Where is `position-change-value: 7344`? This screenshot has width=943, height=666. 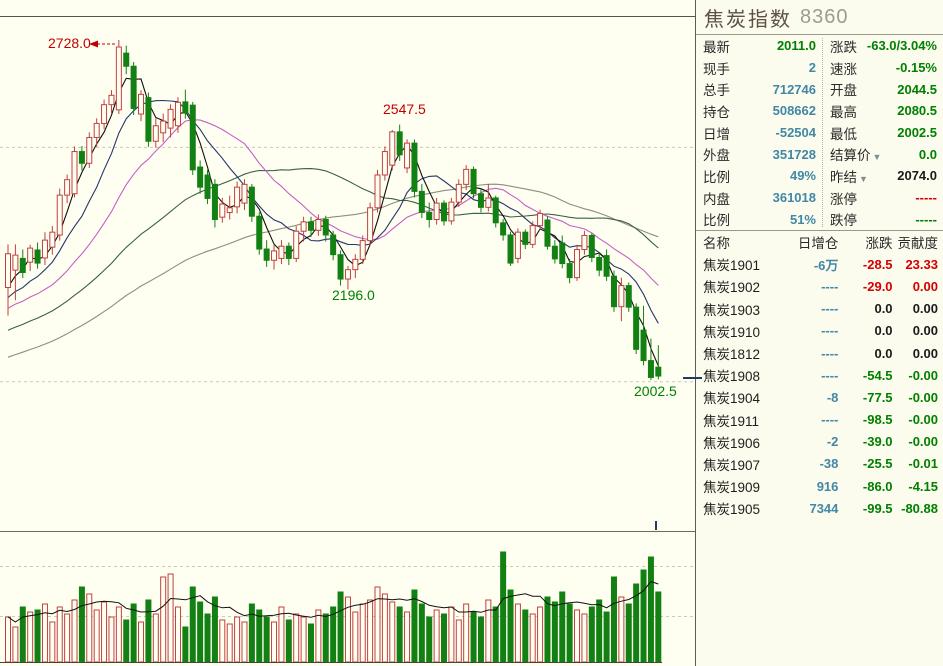 position-change-value: 7344 is located at coordinates (824, 508).